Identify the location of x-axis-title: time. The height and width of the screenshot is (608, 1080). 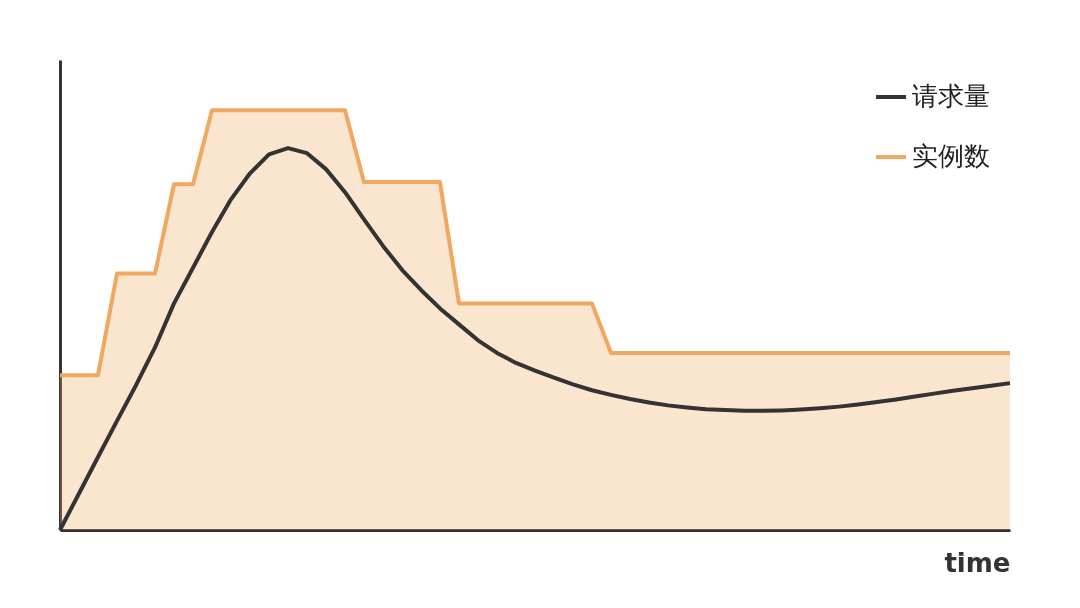
(977, 562).